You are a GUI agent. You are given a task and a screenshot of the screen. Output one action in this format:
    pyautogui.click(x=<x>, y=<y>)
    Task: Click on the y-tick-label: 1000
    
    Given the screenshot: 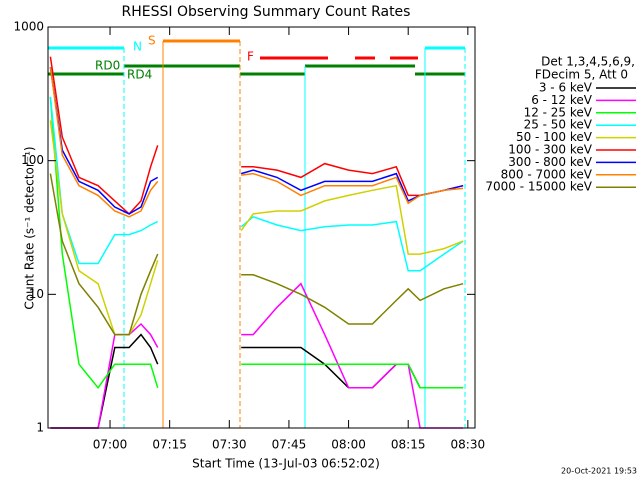 What is the action you would take?
    pyautogui.click(x=28, y=27)
    